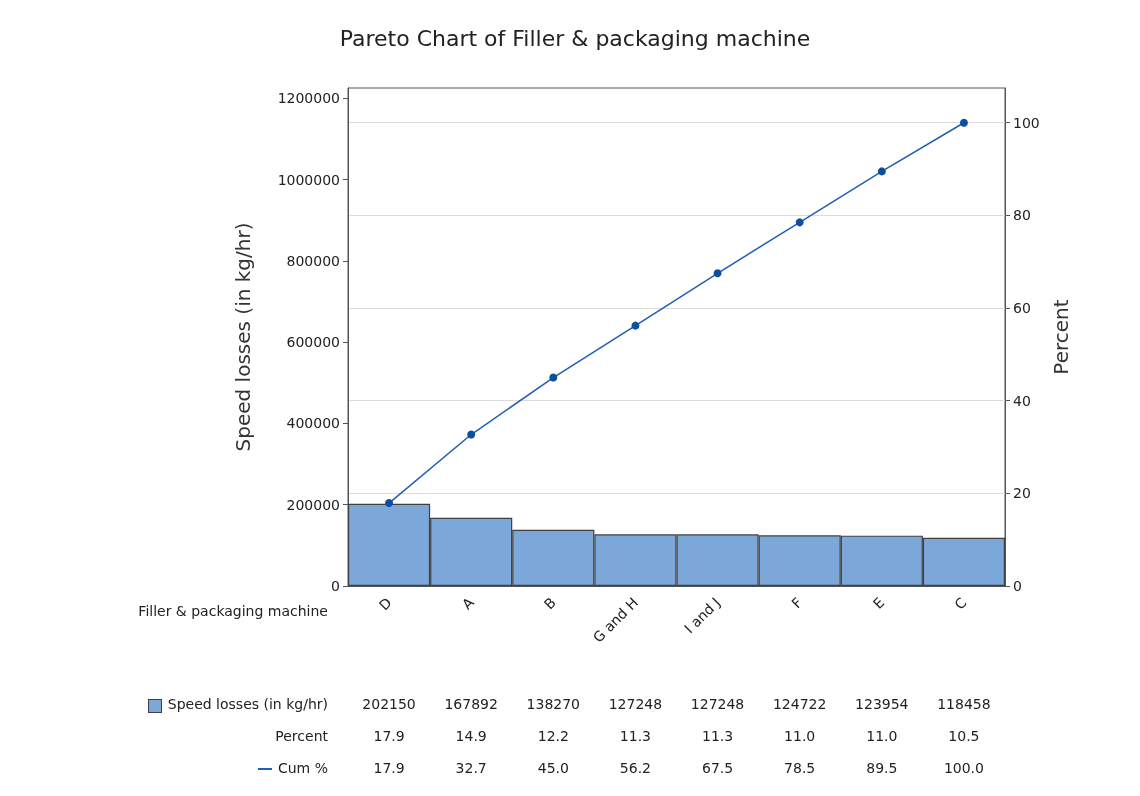 This screenshot has height=796, width=1140. I want to click on y2-tick-label: 100, so click(1026, 122).